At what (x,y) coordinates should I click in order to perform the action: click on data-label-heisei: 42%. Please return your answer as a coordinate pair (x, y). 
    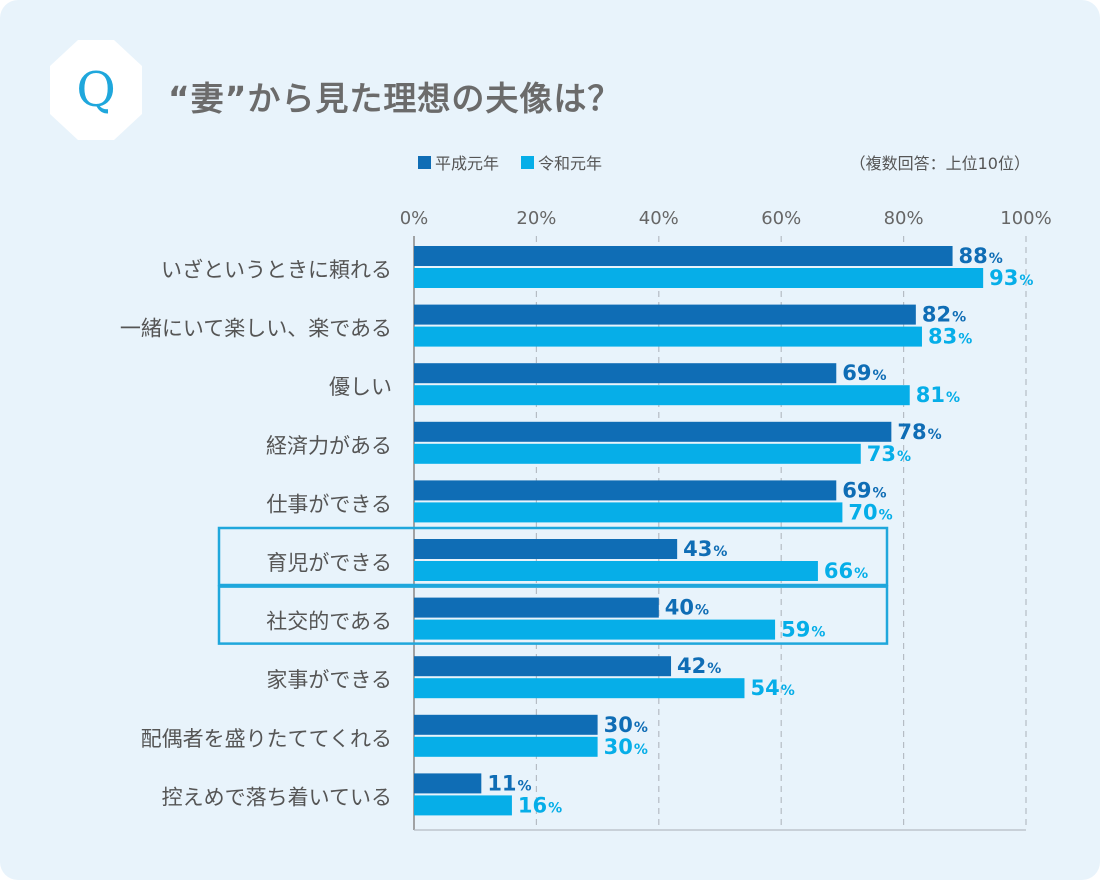
    Looking at the image, I should click on (699, 666).